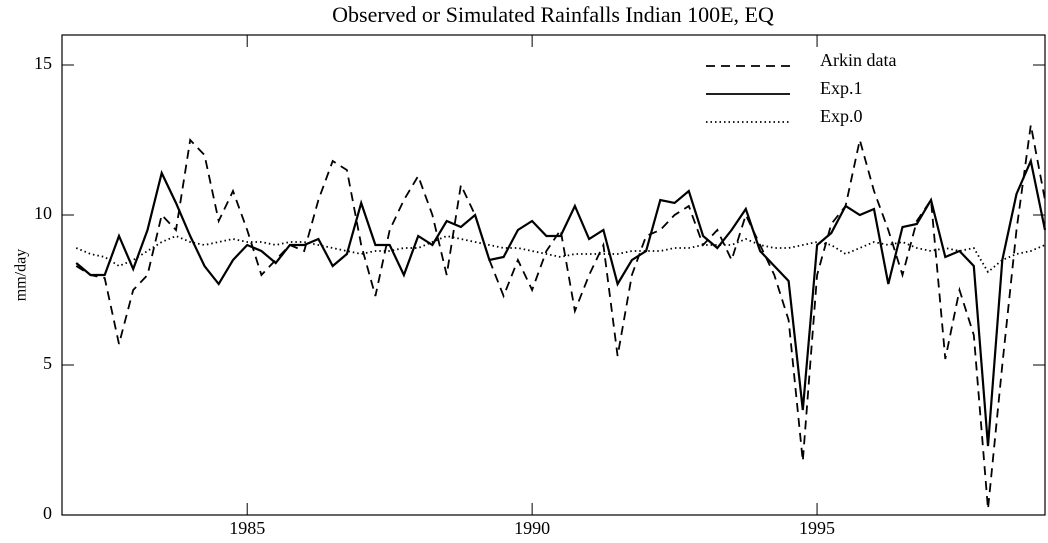 This screenshot has height=543, width=1048. I want to click on y-tick-label: 5, so click(47, 363).